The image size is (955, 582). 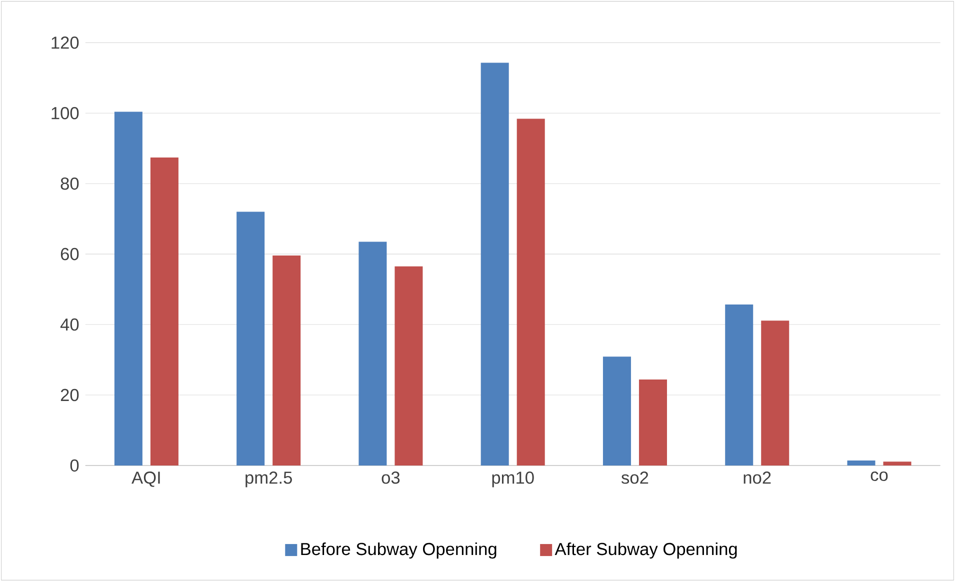 I want to click on x-tick-label: AQI, so click(x=146, y=480).